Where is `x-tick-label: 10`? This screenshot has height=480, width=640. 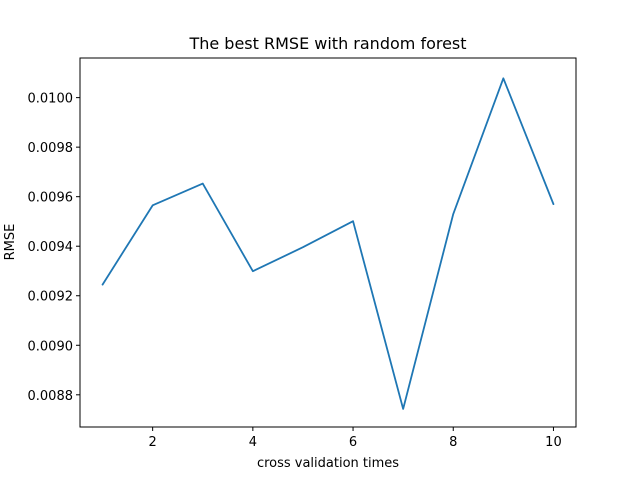
x-tick-label: 10 is located at coordinates (553, 442).